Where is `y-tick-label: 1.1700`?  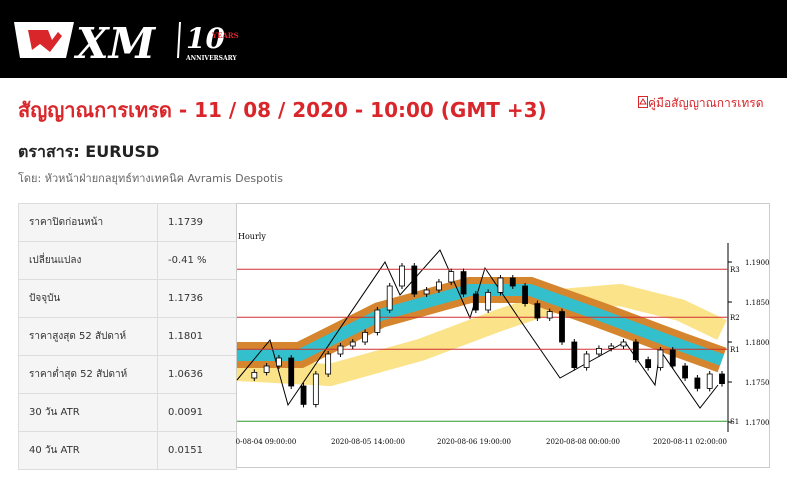
y-tick-label: 1.1700 is located at coordinates (757, 423).